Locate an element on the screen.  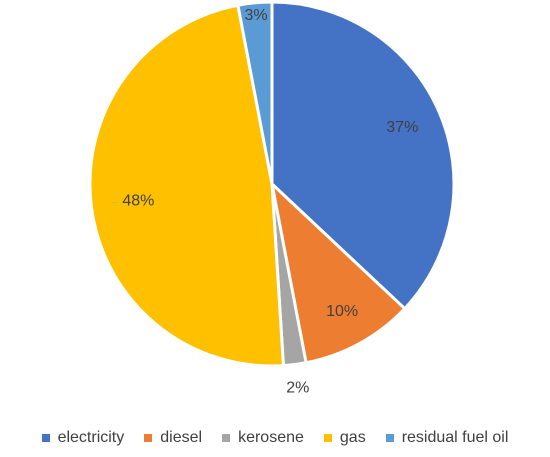
legend-swatch-diesel is located at coordinates (148, 438).